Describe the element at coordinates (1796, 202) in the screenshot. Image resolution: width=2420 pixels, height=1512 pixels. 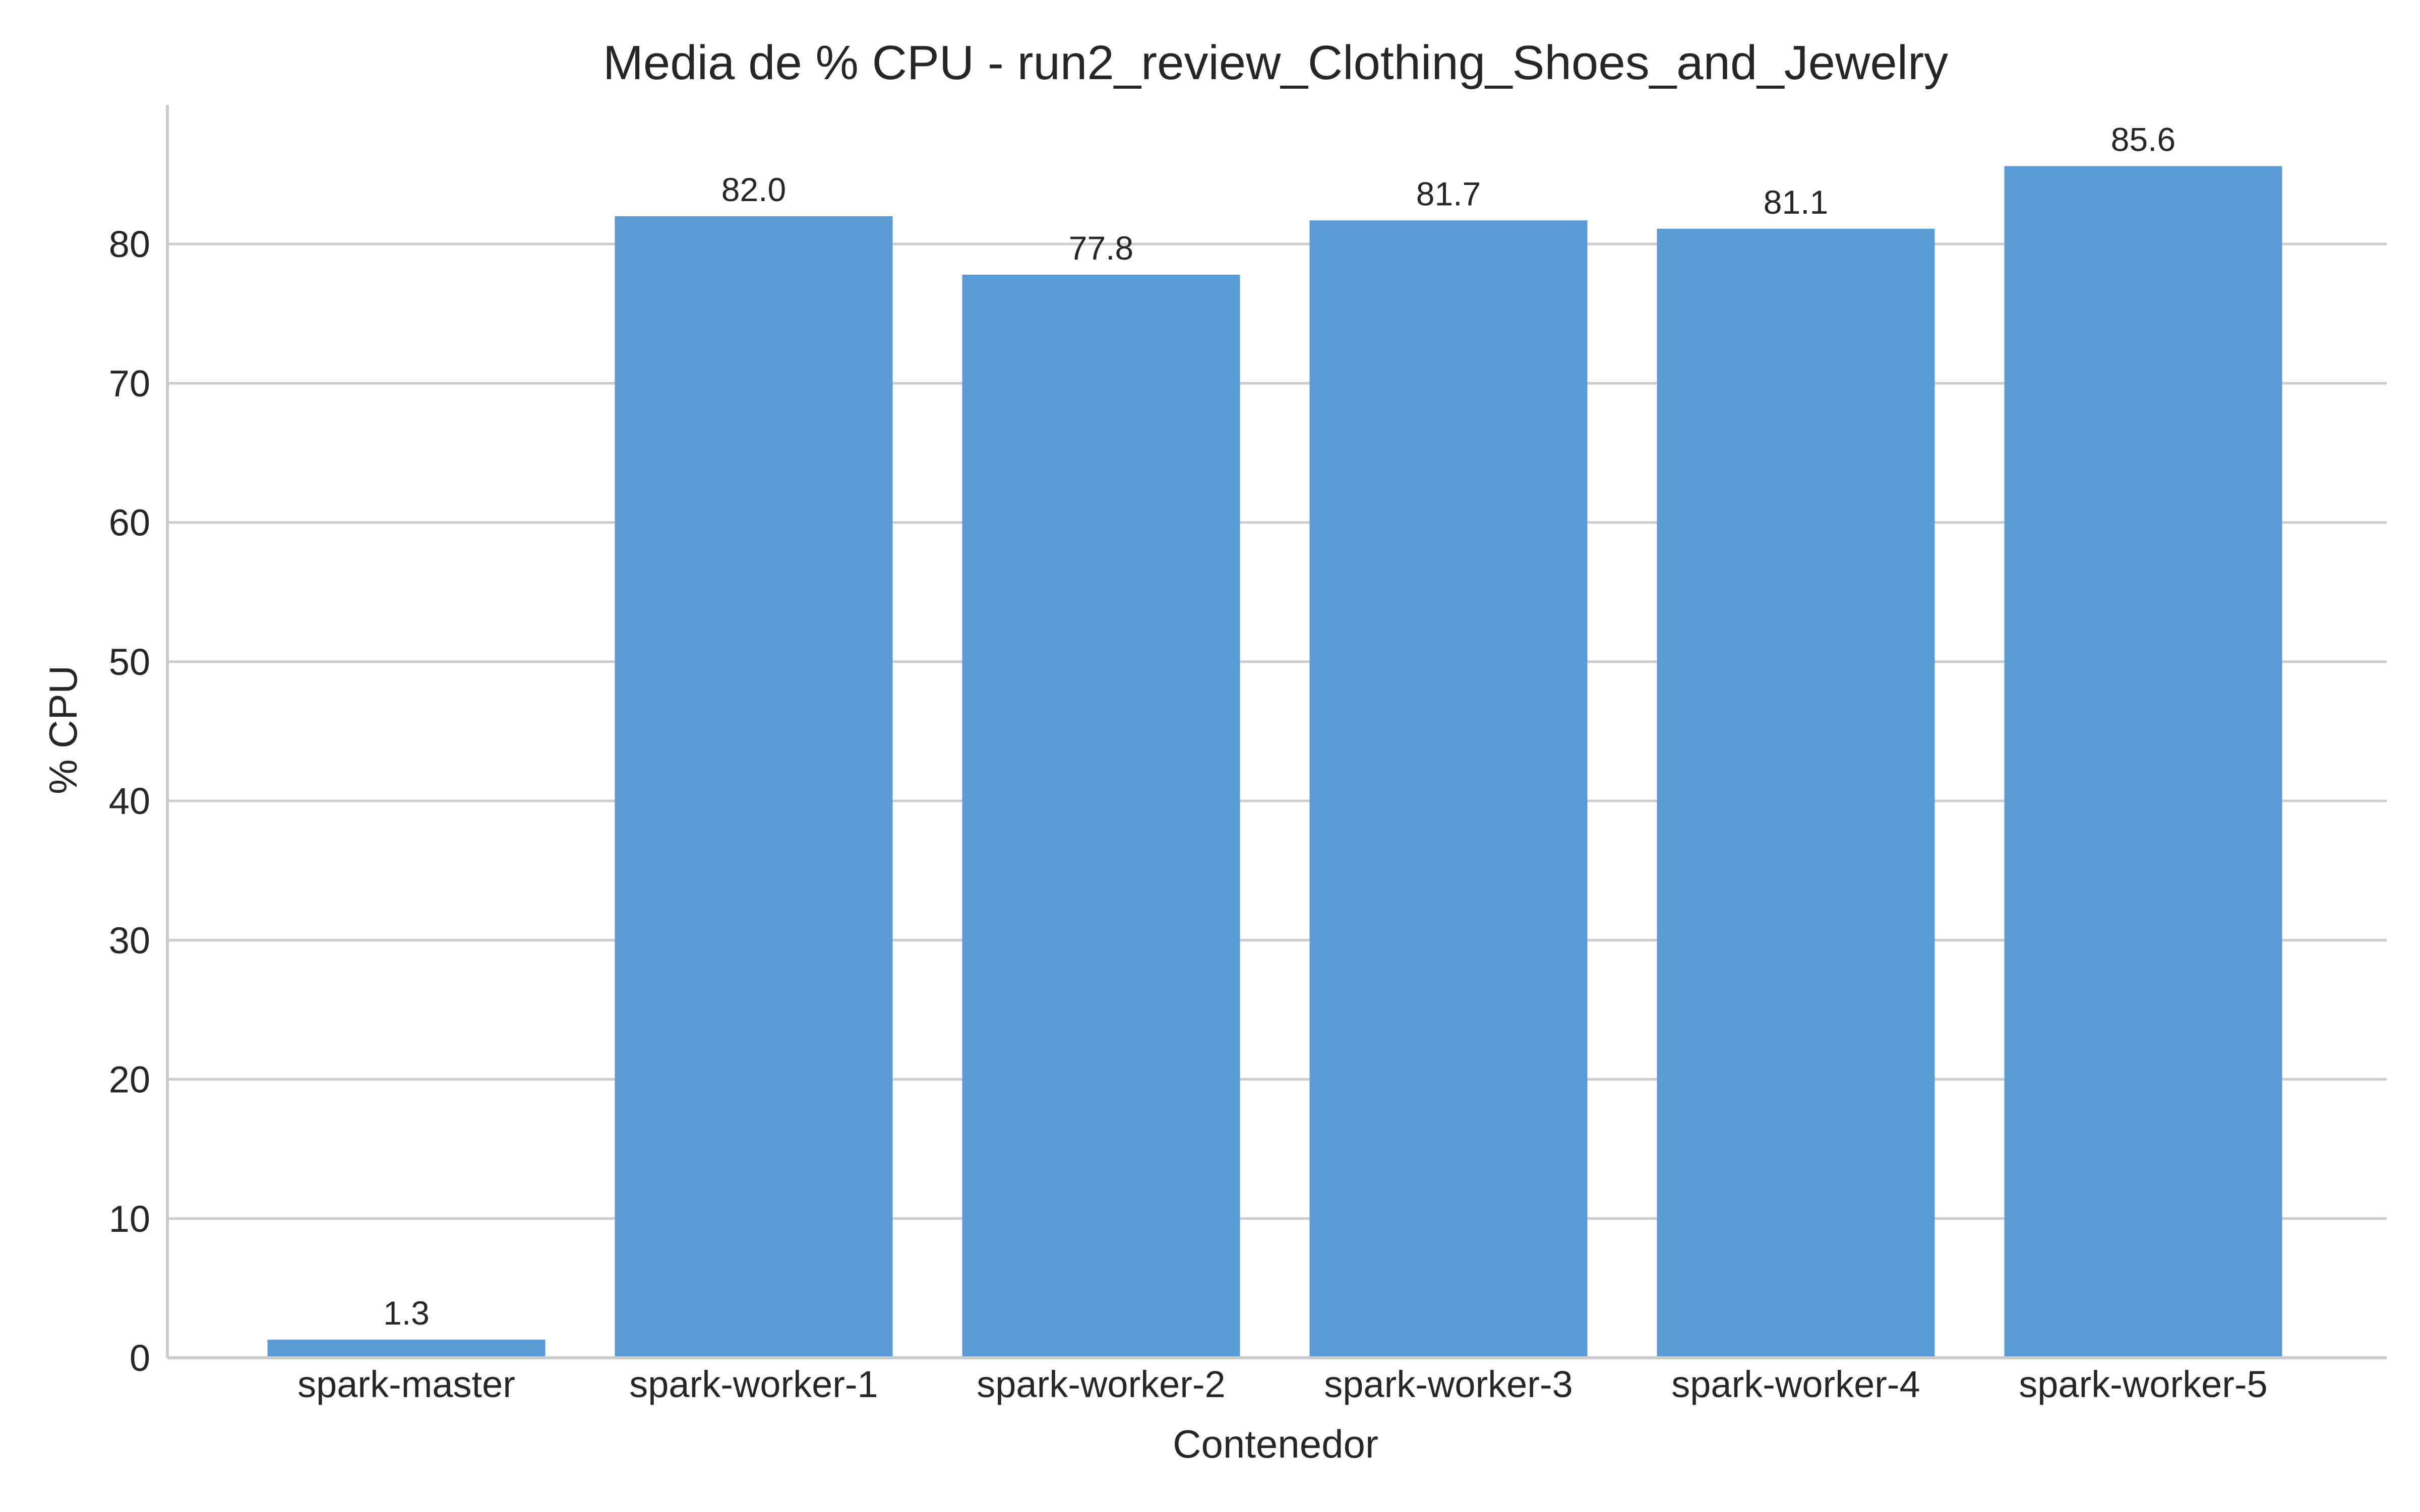
I see `data-label-spark-worker-4: 81.1` at that location.